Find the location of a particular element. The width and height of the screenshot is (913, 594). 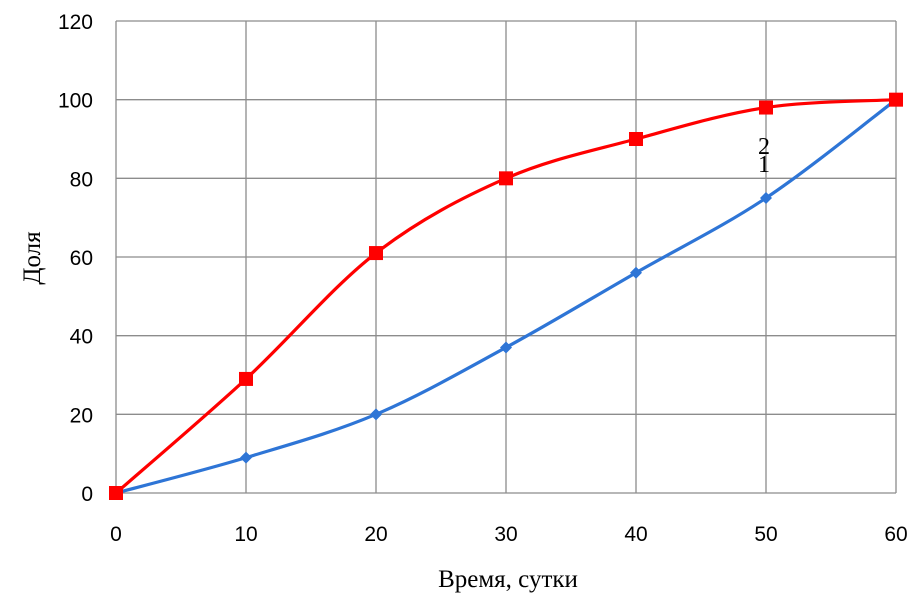

x-tick-label-0: 0 is located at coordinates (116, 534).